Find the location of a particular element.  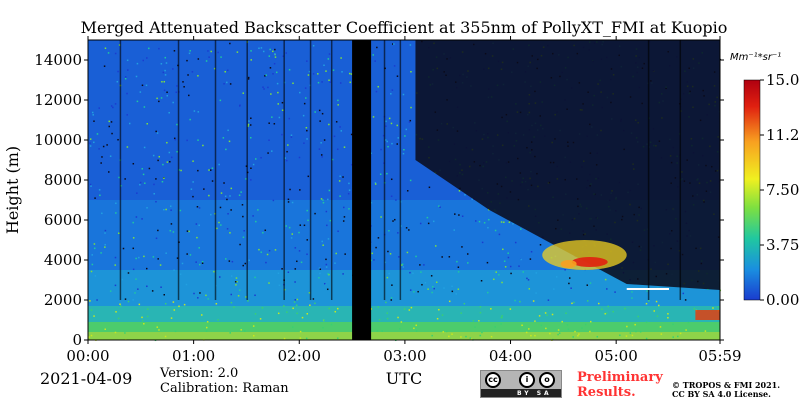

signal-streak is located at coordinates (120, 170).